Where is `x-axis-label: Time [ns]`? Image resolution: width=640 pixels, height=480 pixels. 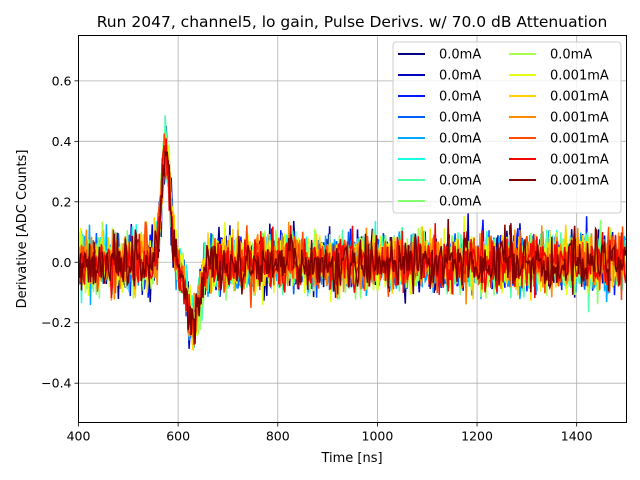
x-axis-label: Time [ns] is located at coordinates (351, 458).